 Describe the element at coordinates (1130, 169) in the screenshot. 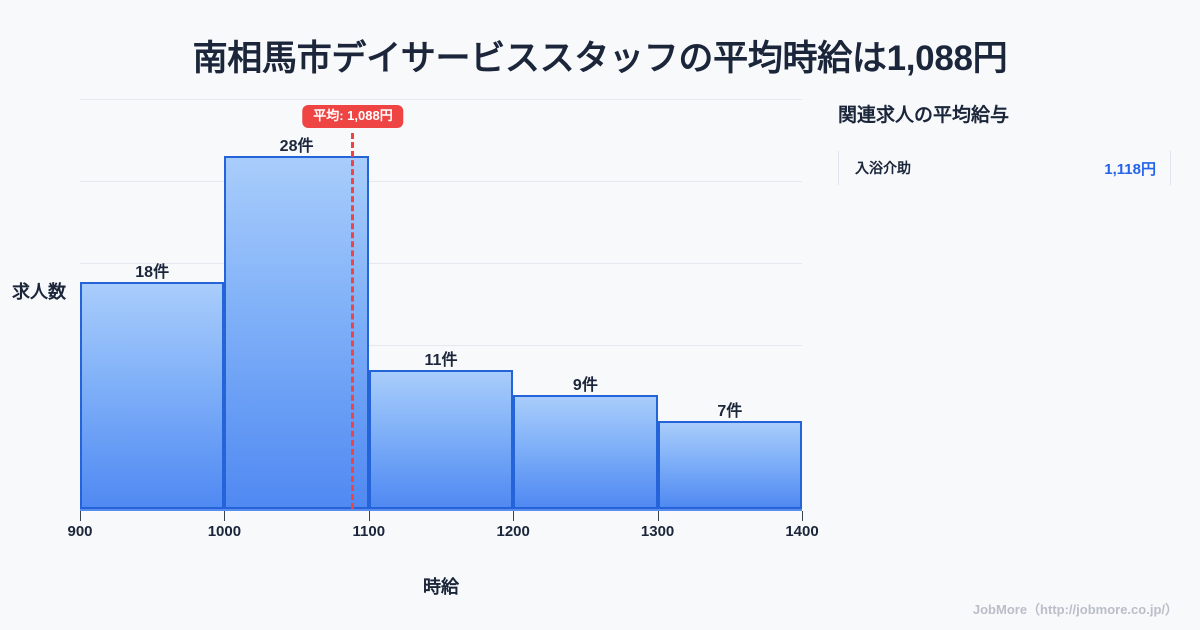

I see `related-job-salary: 1,118円` at that location.